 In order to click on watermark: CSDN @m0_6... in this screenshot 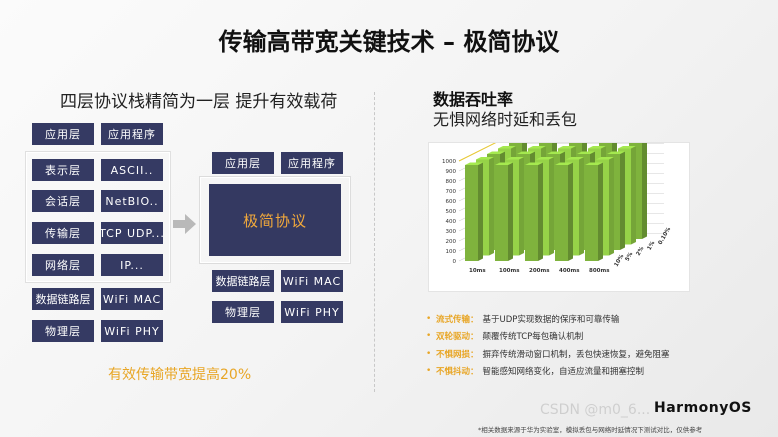, I will do `click(595, 410)`.